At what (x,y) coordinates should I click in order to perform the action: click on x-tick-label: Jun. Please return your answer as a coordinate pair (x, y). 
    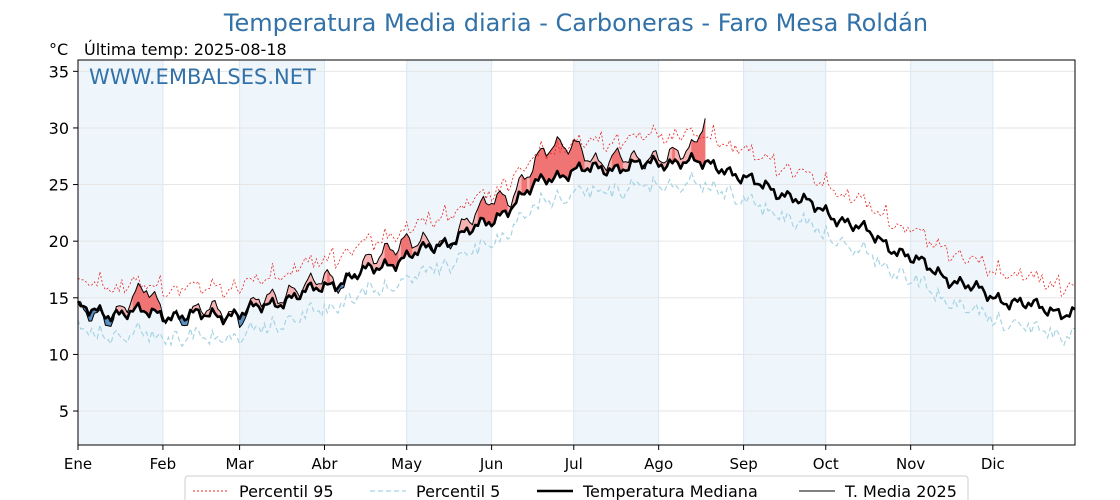
    Looking at the image, I should click on (491, 464).